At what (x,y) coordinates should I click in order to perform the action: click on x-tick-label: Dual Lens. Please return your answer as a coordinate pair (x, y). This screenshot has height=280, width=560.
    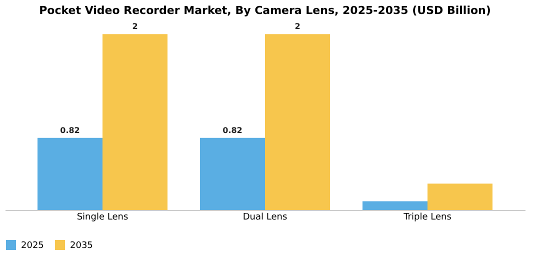
    Looking at the image, I should click on (265, 217).